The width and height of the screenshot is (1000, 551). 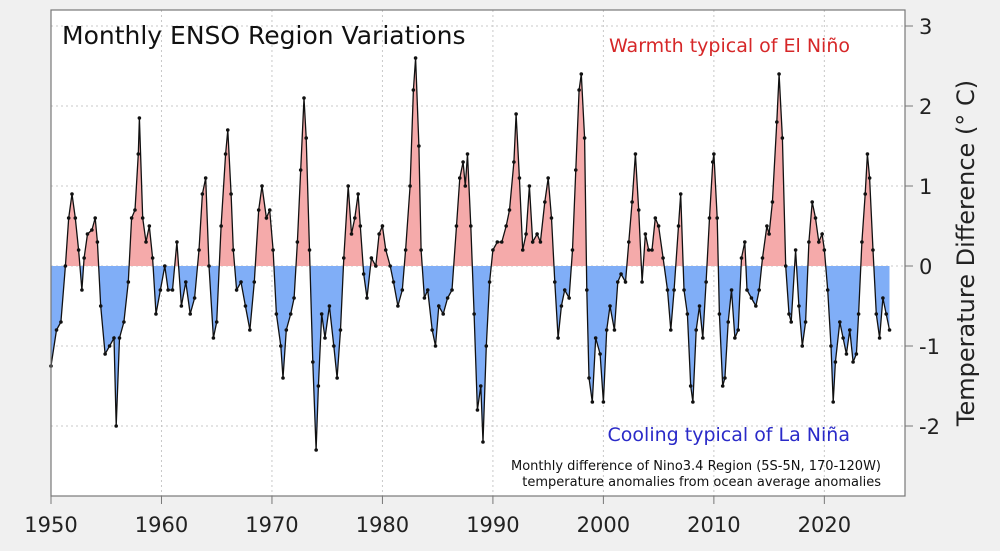 What do you see at coordinates (929, 347) in the screenshot?
I see `y-tick-label: -1` at bounding box center [929, 347].